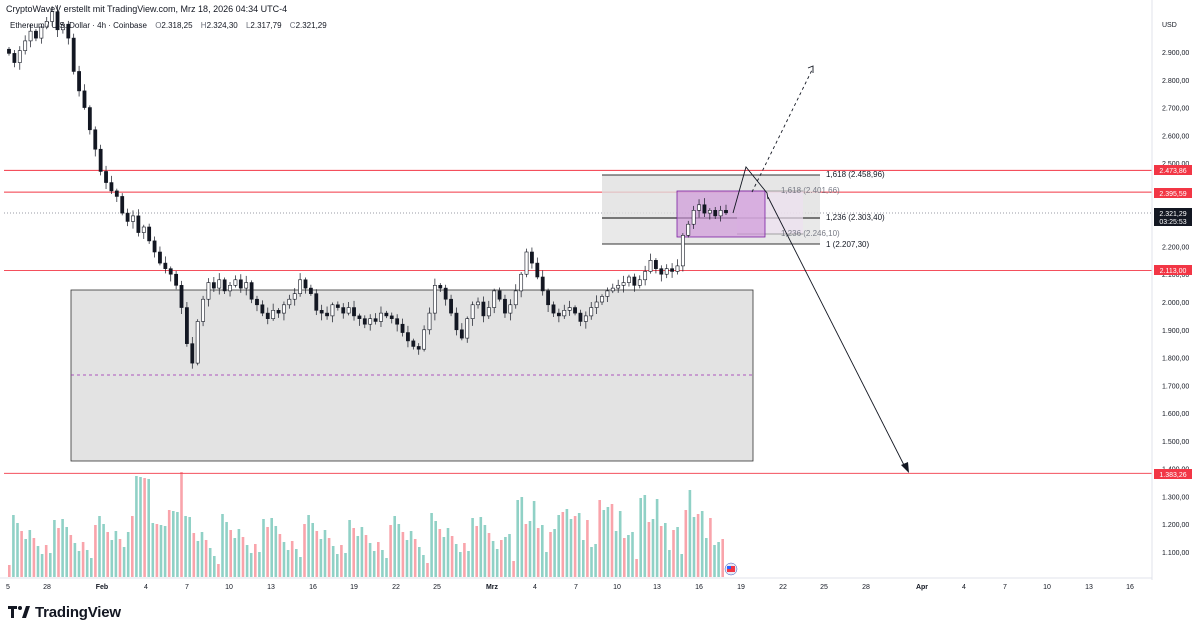 This screenshot has width=1200, height=631. What do you see at coordinates (396, 587) in the screenshot?
I see `time-tick-label: 22` at bounding box center [396, 587].